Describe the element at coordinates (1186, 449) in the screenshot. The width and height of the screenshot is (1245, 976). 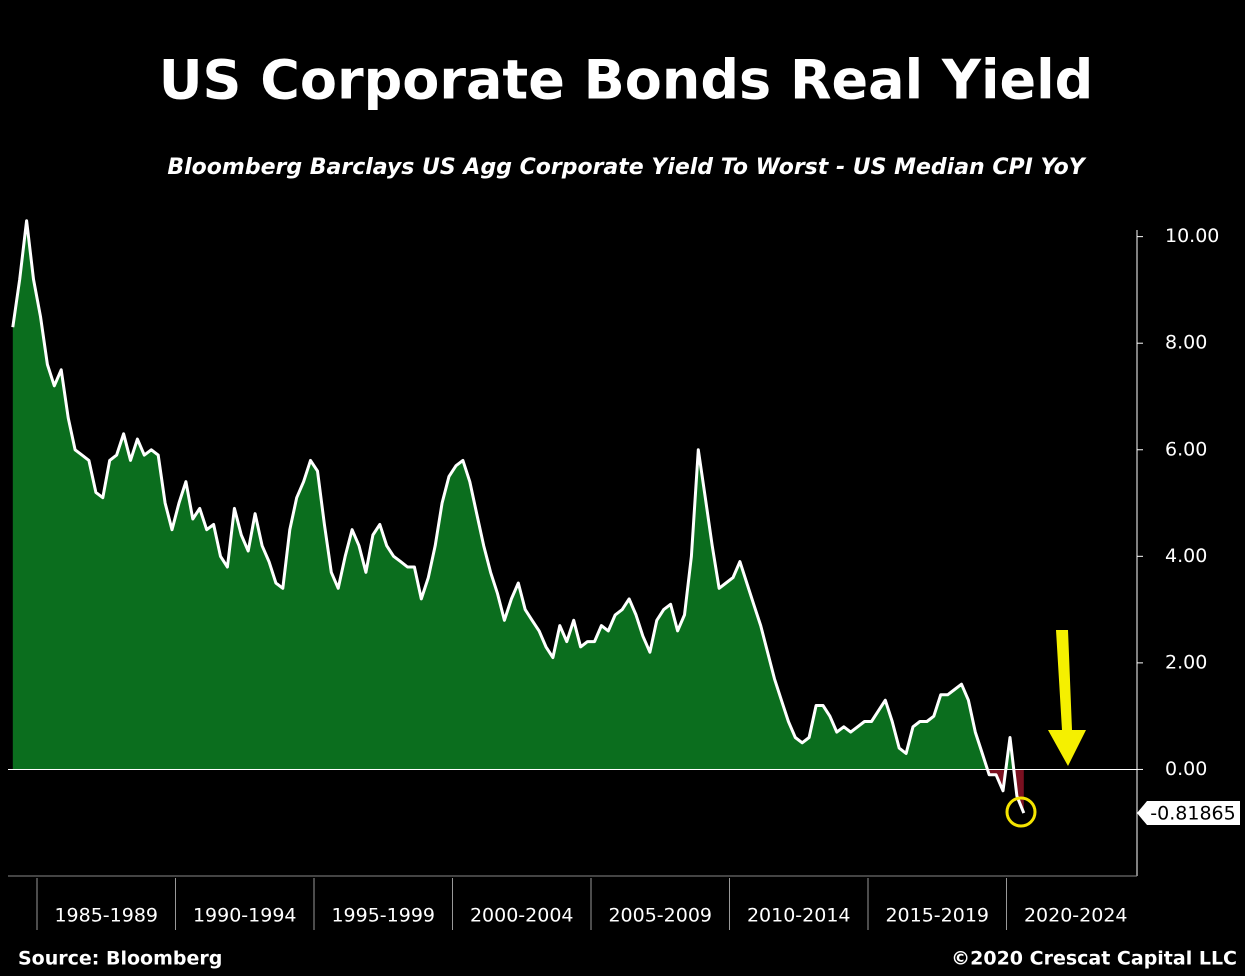
I see `y-tick-label: 6.00` at that location.